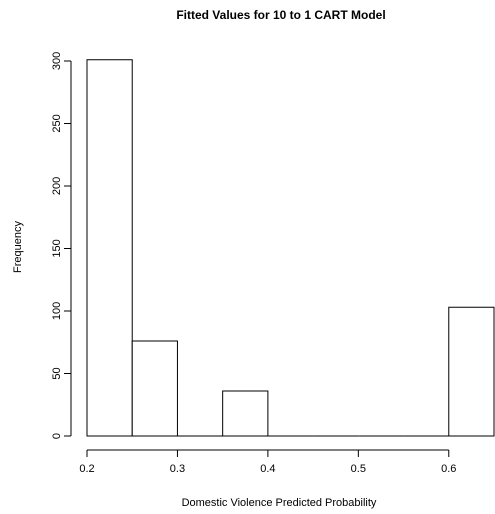 This screenshot has width=495, height=514. I want to click on y-tick-label: 250, so click(57, 123).